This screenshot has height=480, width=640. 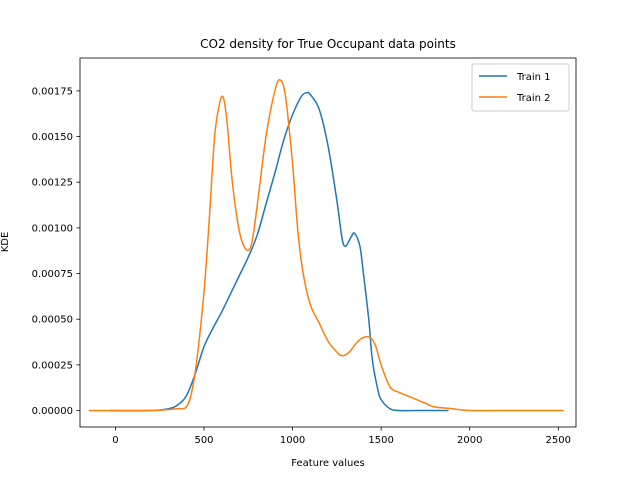 What do you see at coordinates (52, 91) in the screenshot?
I see `y-tick-label: 0.00175` at bounding box center [52, 91].